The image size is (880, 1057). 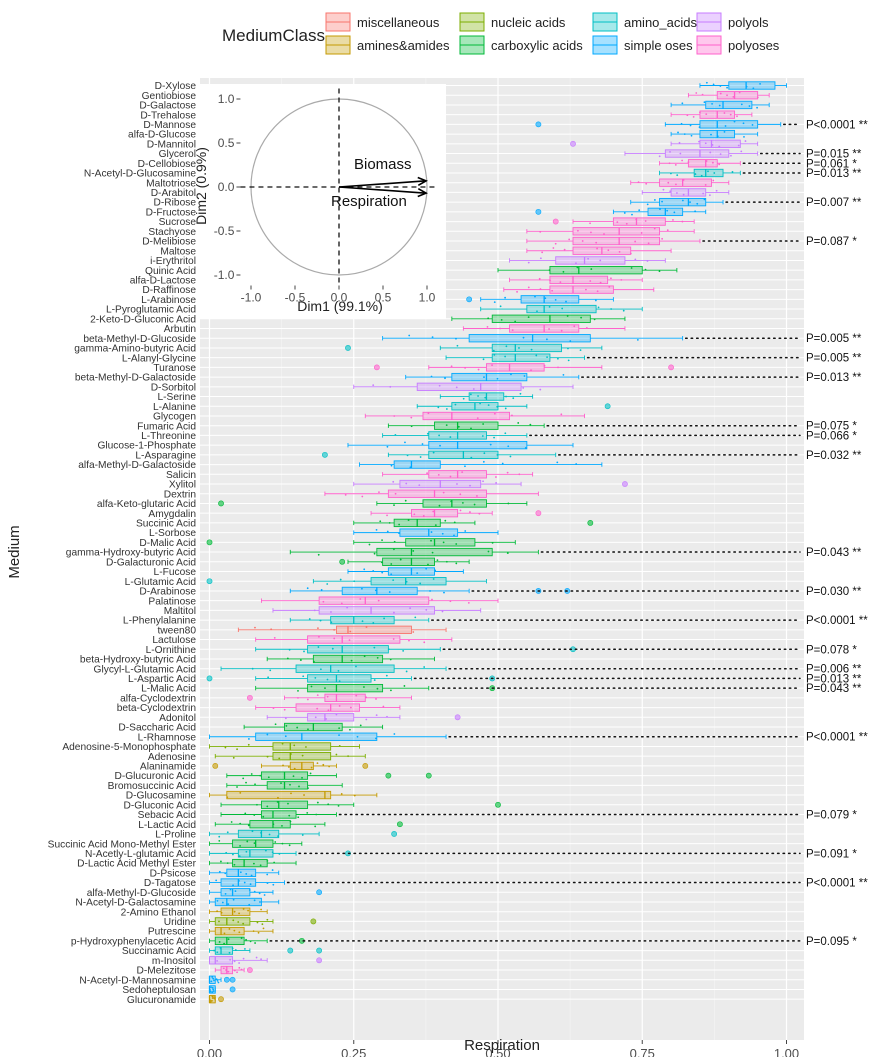 I want to click on box-quinic-acid, so click(x=587, y=270).